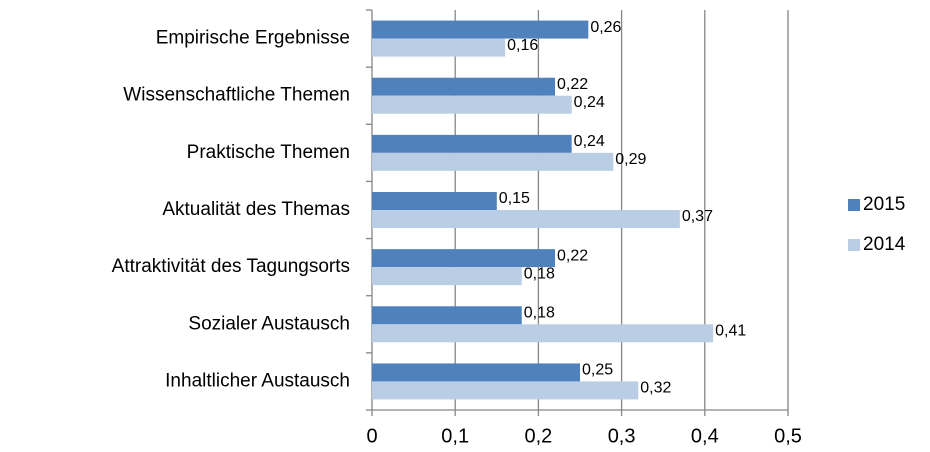  Describe the element at coordinates (253, 38) in the screenshot. I see `y-tick-label: Empirische Ergebnisse` at that location.